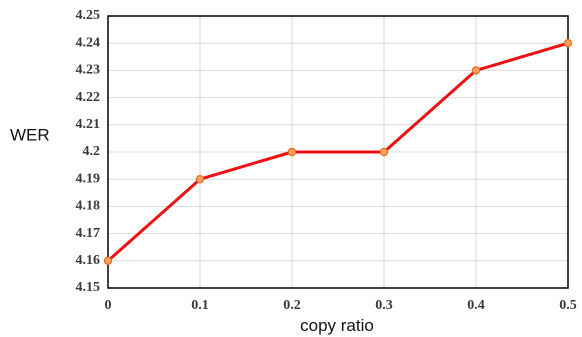 The width and height of the screenshot is (582, 337). Describe the element at coordinates (88, 206) in the screenshot. I see `y-tick-label: 4.18` at that location.